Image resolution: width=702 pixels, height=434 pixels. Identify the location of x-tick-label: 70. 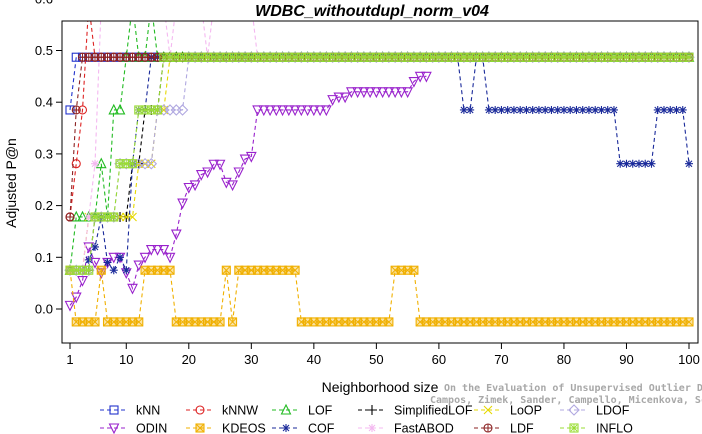
(501, 359).